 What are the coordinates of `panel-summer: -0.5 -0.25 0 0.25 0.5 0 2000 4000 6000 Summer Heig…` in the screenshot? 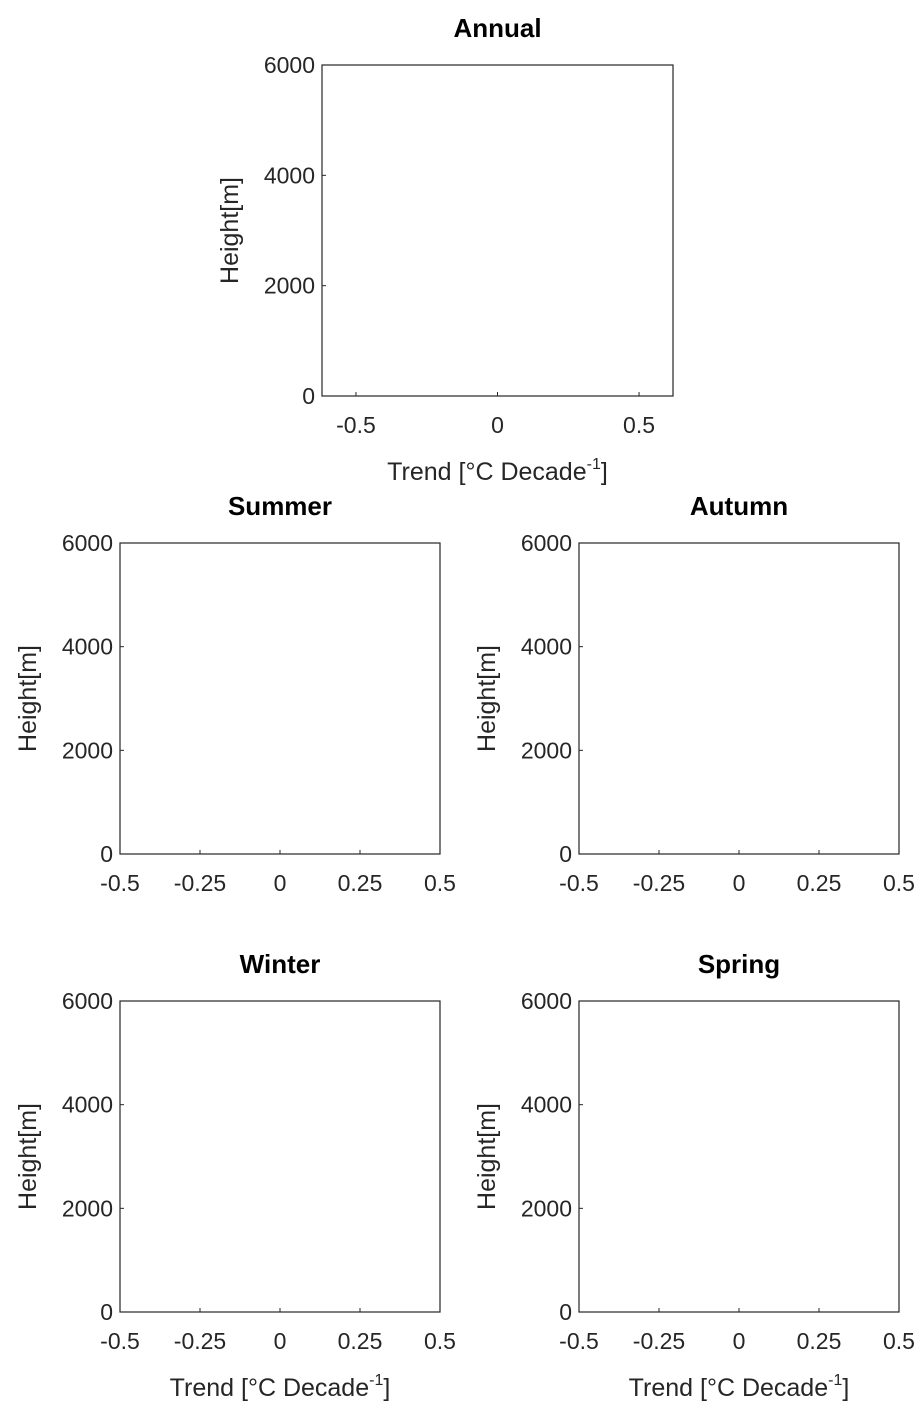 It's located at (235, 693).